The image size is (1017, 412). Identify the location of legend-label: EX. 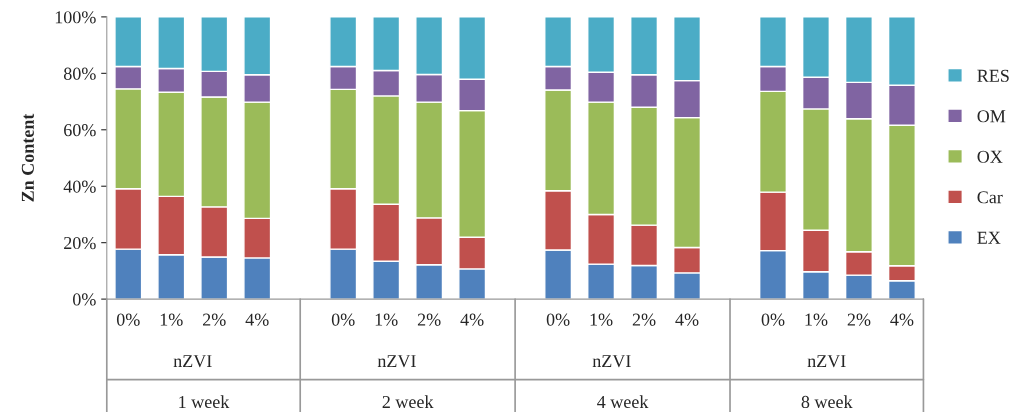
(989, 237).